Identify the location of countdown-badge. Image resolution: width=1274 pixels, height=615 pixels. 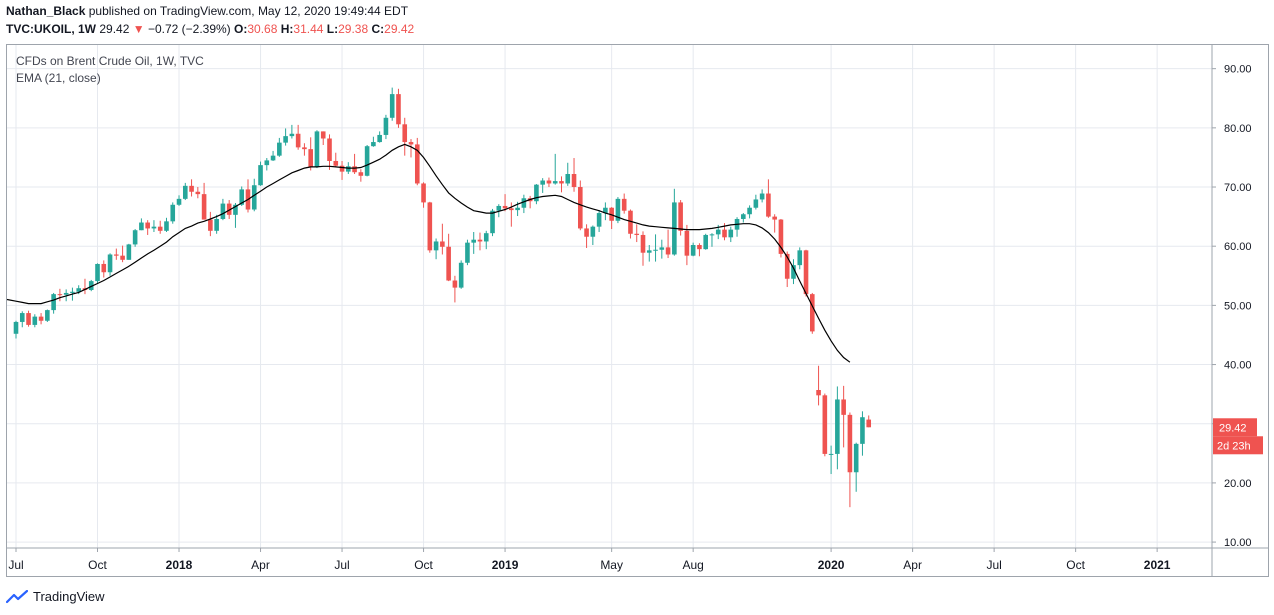
(1238, 445).